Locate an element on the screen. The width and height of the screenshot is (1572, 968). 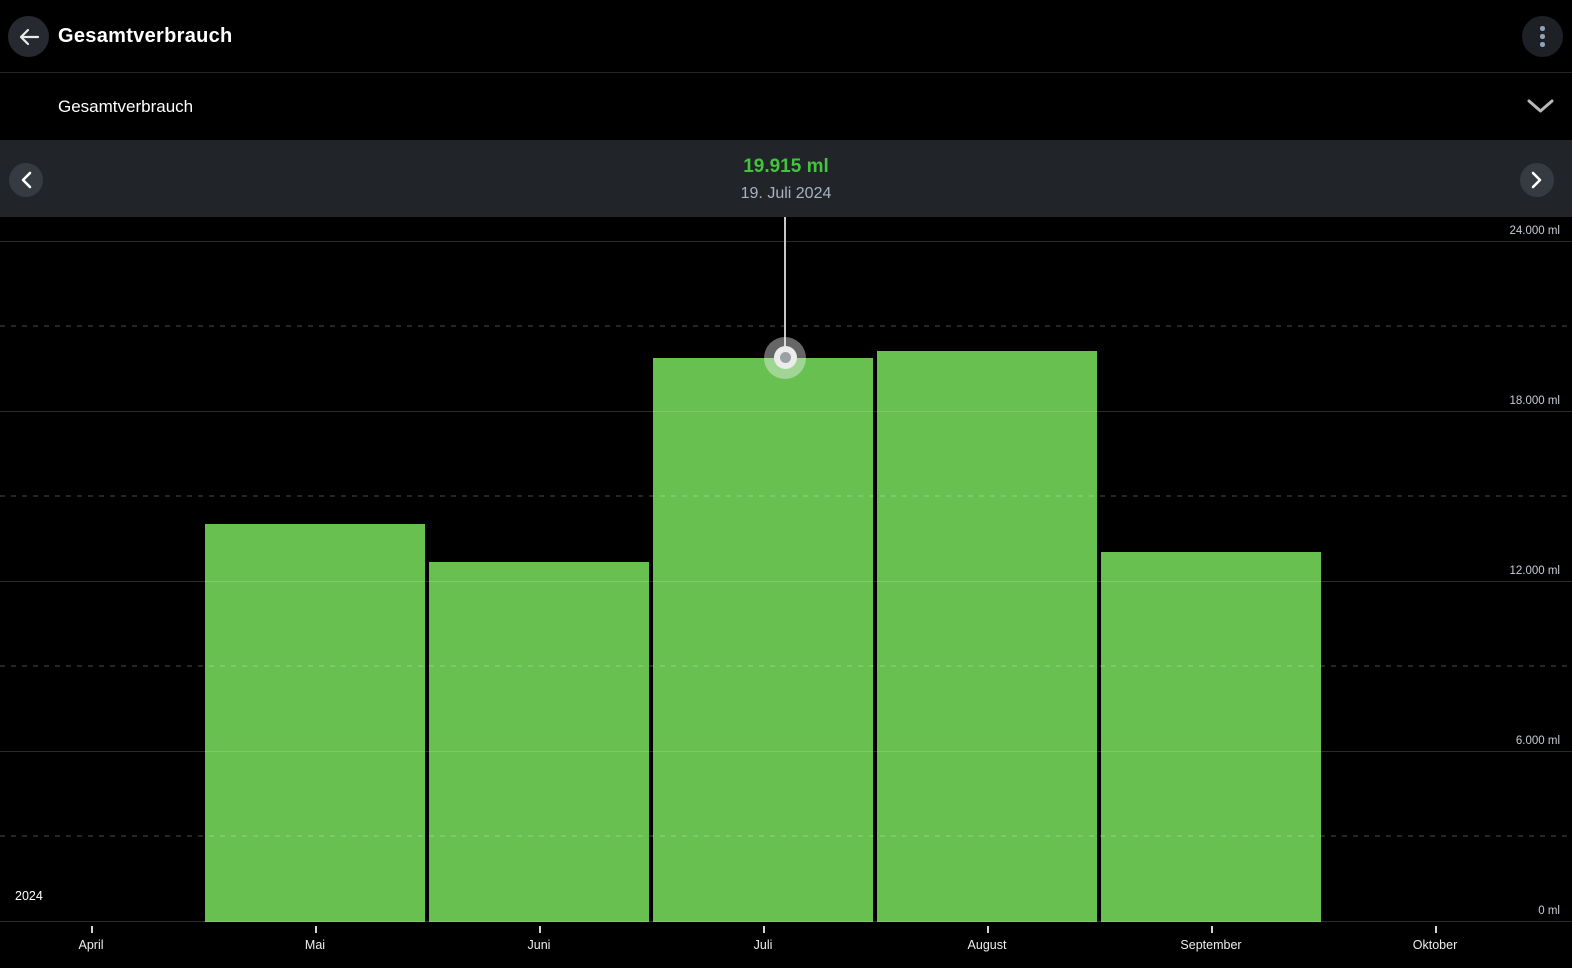
x-axis-label-oktober: Oktober is located at coordinates (1435, 945).